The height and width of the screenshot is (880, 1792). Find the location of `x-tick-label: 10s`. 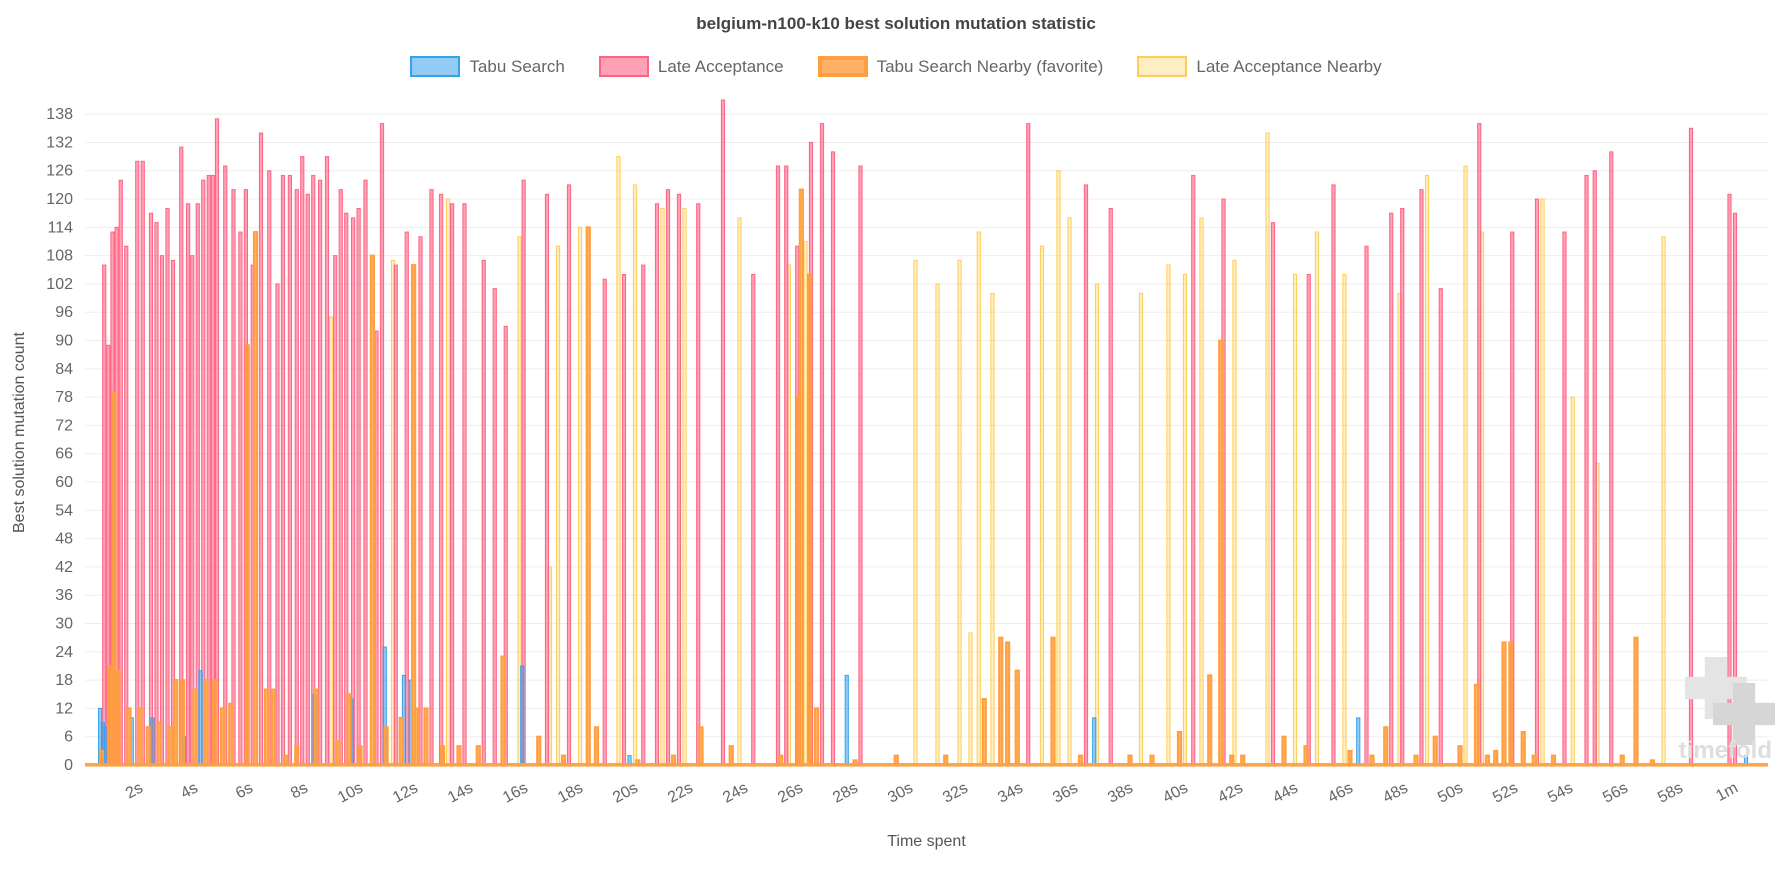

x-tick-label: 10s is located at coordinates (350, 793).